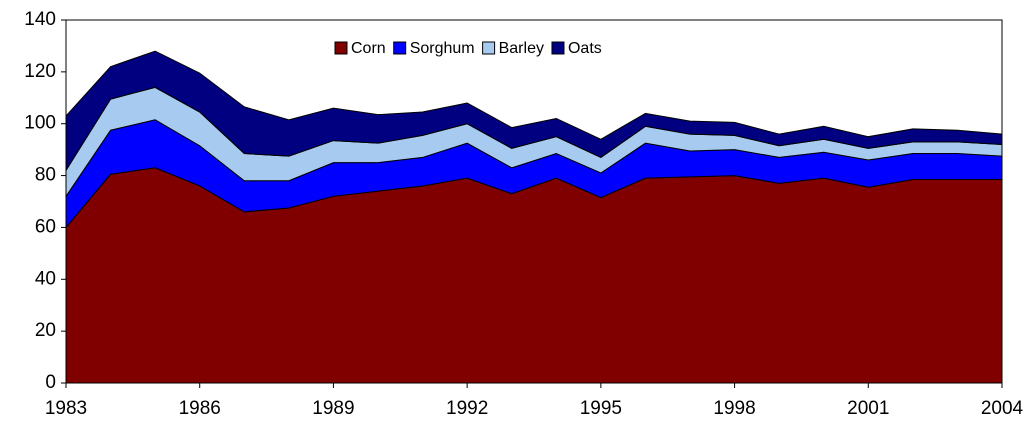 The height and width of the screenshot is (427, 1029). I want to click on x-tick-label: 1992, so click(467, 408).